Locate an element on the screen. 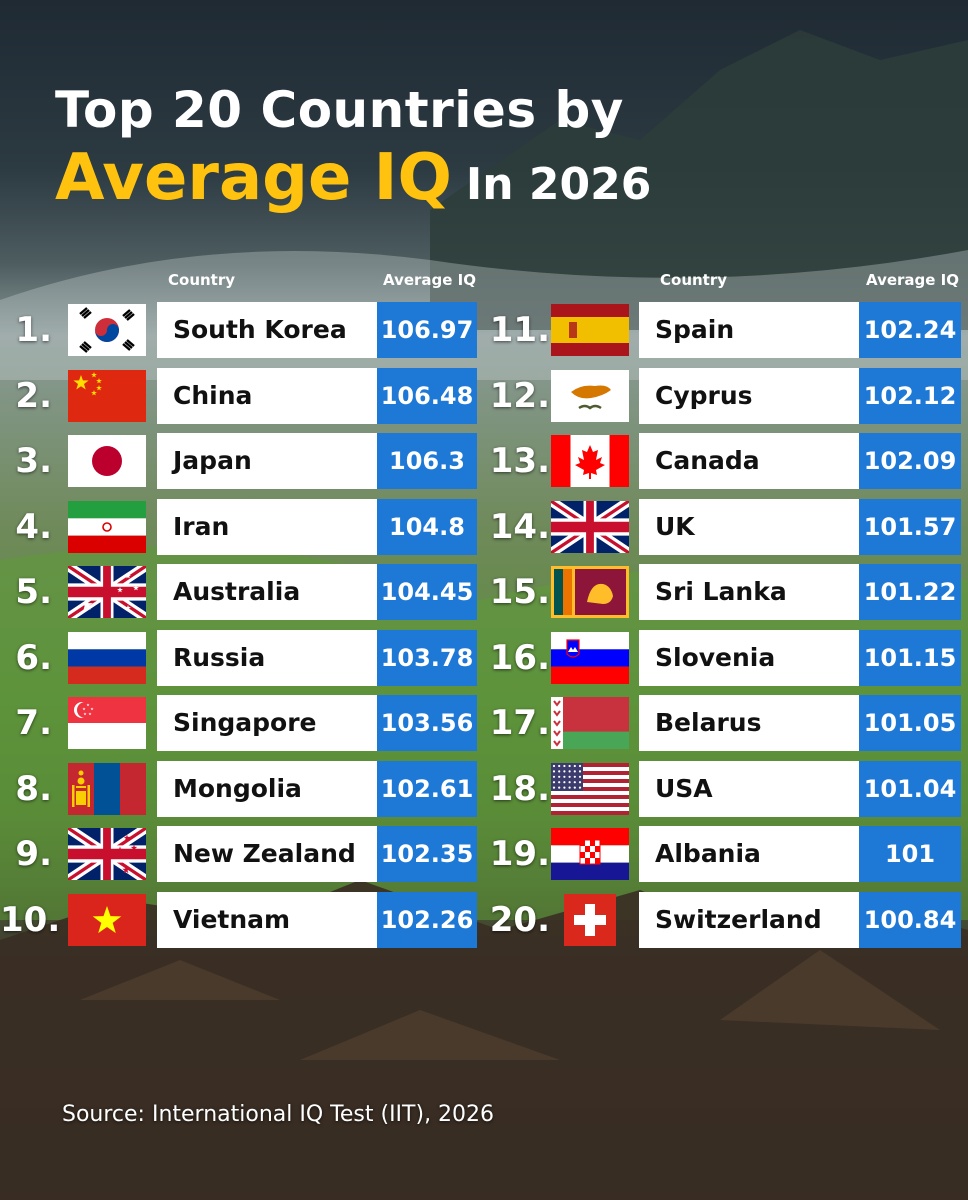 This screenshot has width=968, height=1200. russia-flag is located at coordinates (107, 657).